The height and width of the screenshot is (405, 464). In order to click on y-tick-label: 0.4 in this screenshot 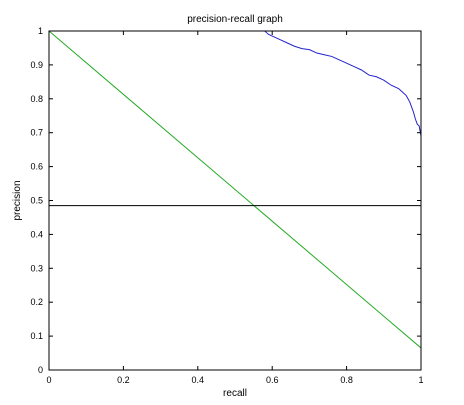, I will do `click(36, 234)`.